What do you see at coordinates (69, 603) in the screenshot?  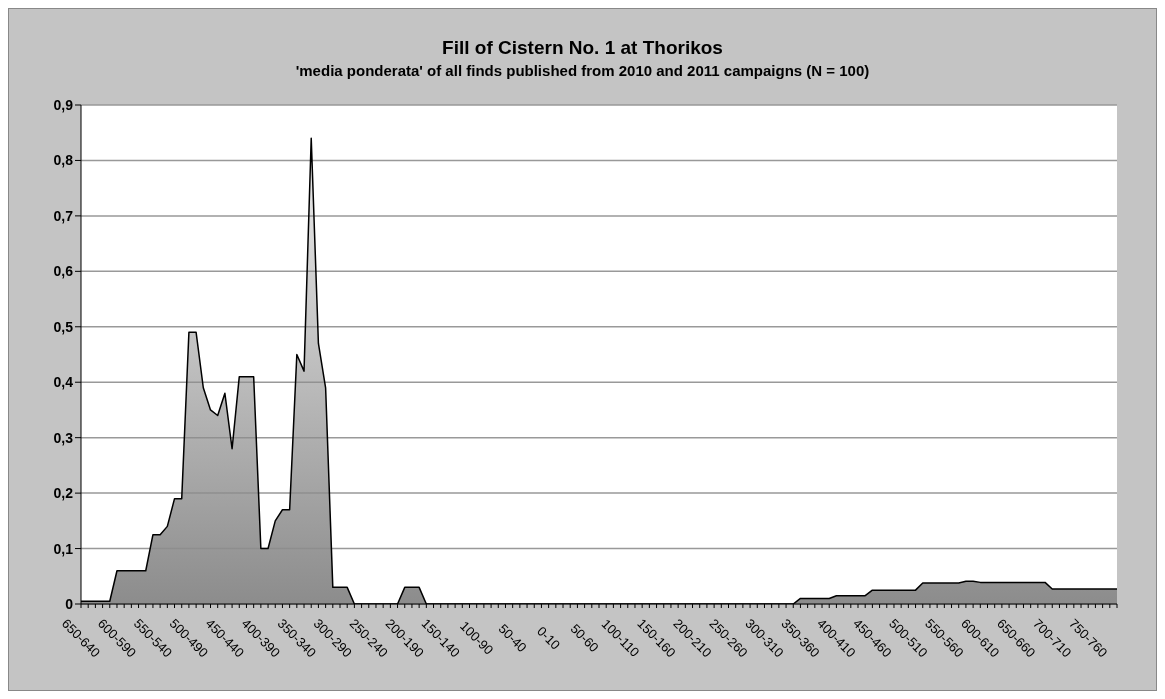 I see `y-tick-label: 0` at bounding box center [69, 603].